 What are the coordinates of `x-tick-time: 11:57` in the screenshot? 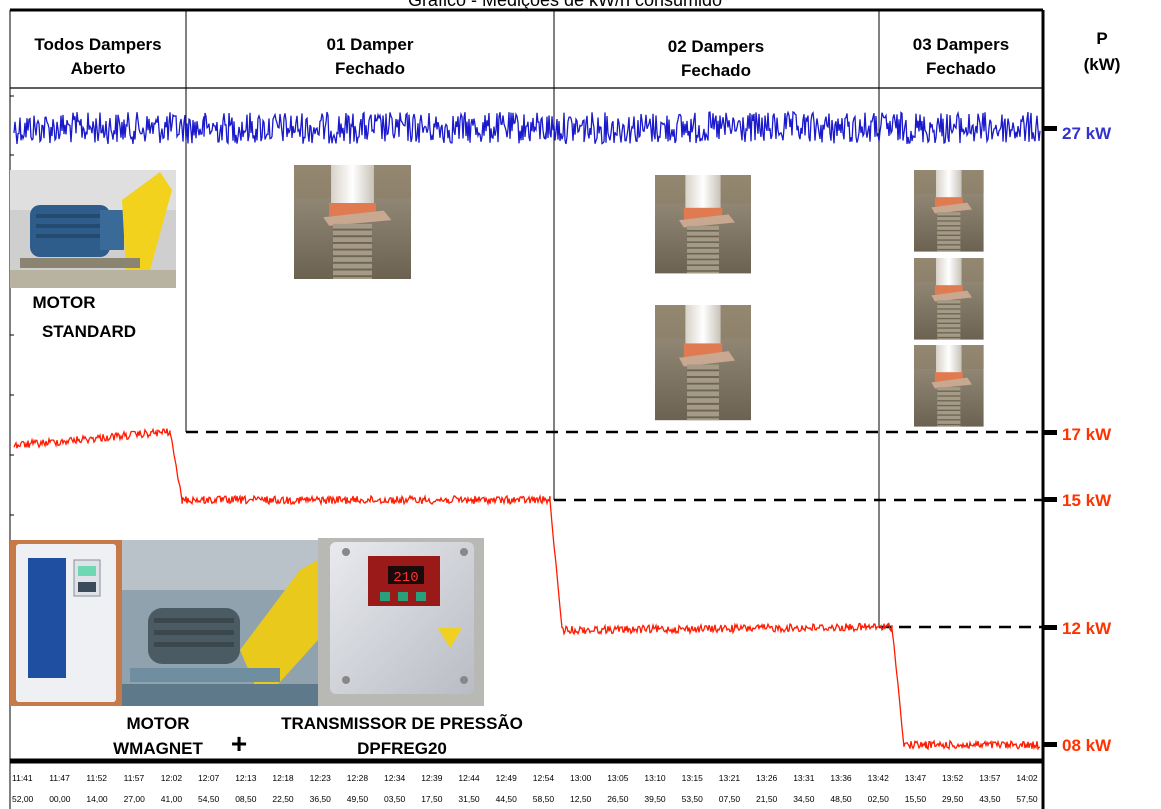 It's located at (134, 778).